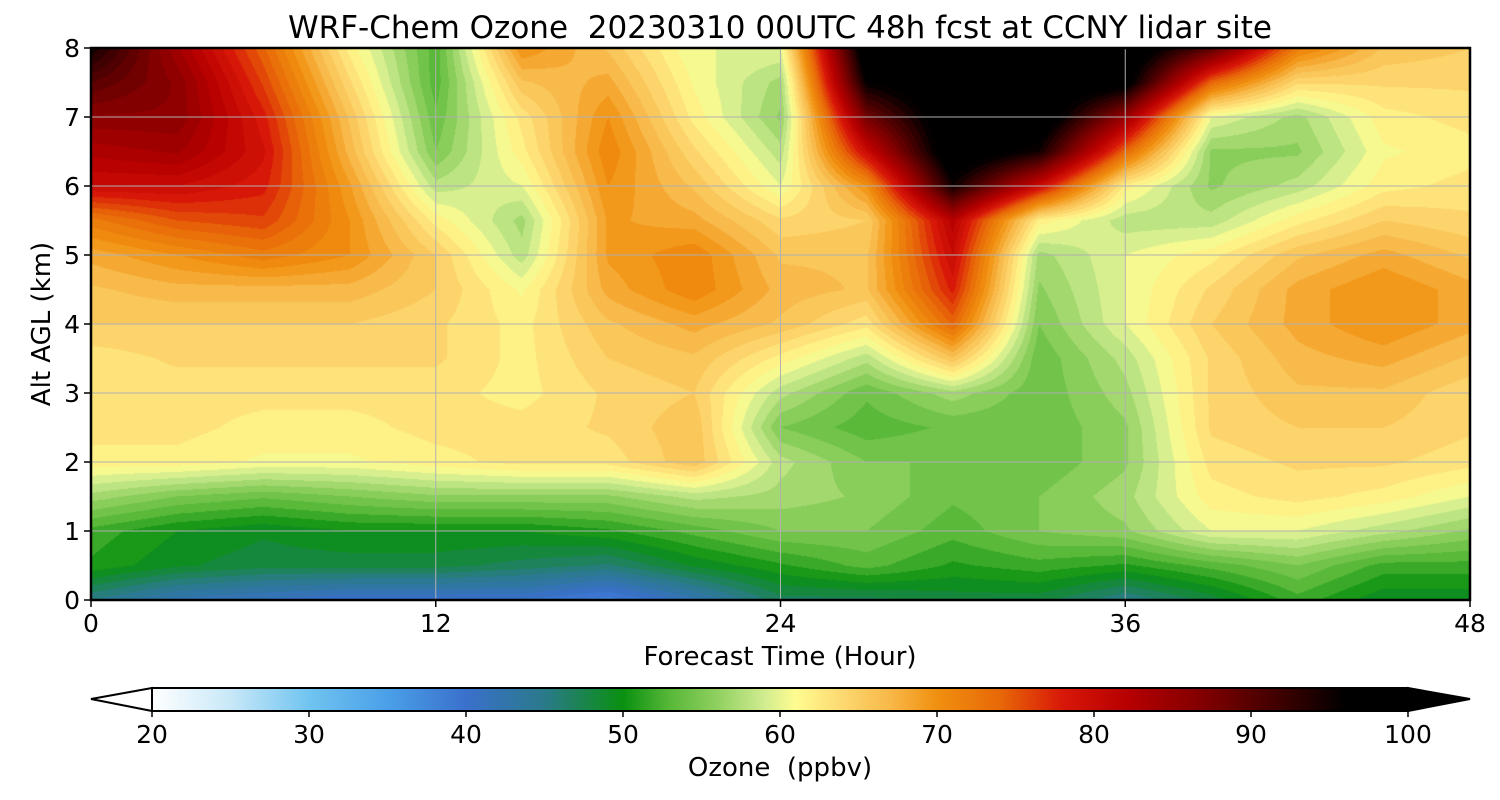  Describe the element at coordinates (72, 462) in the screenshot. I see `y-tick-label: 2` at that location.